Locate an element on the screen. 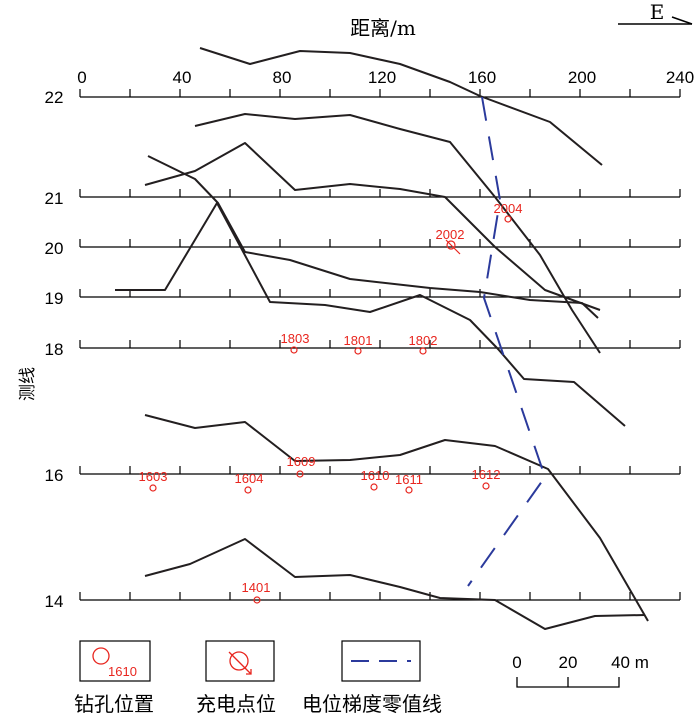  borehole-1401: 1401 is located at coordinates (256, 592).